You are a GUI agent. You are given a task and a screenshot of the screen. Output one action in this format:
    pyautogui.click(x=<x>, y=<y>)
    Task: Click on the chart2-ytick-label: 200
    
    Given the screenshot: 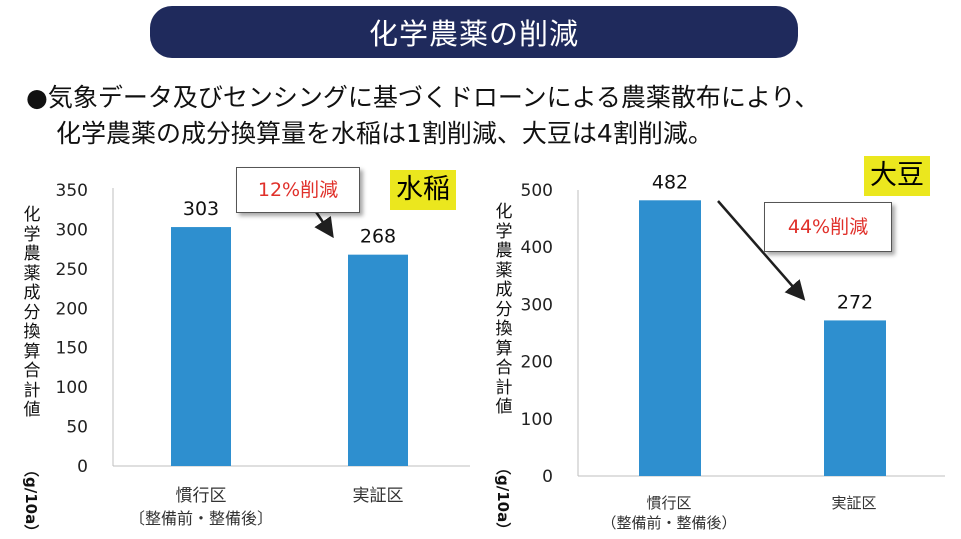 What is the action you would take?
    pyautogui.click(x=537, y=363)
    